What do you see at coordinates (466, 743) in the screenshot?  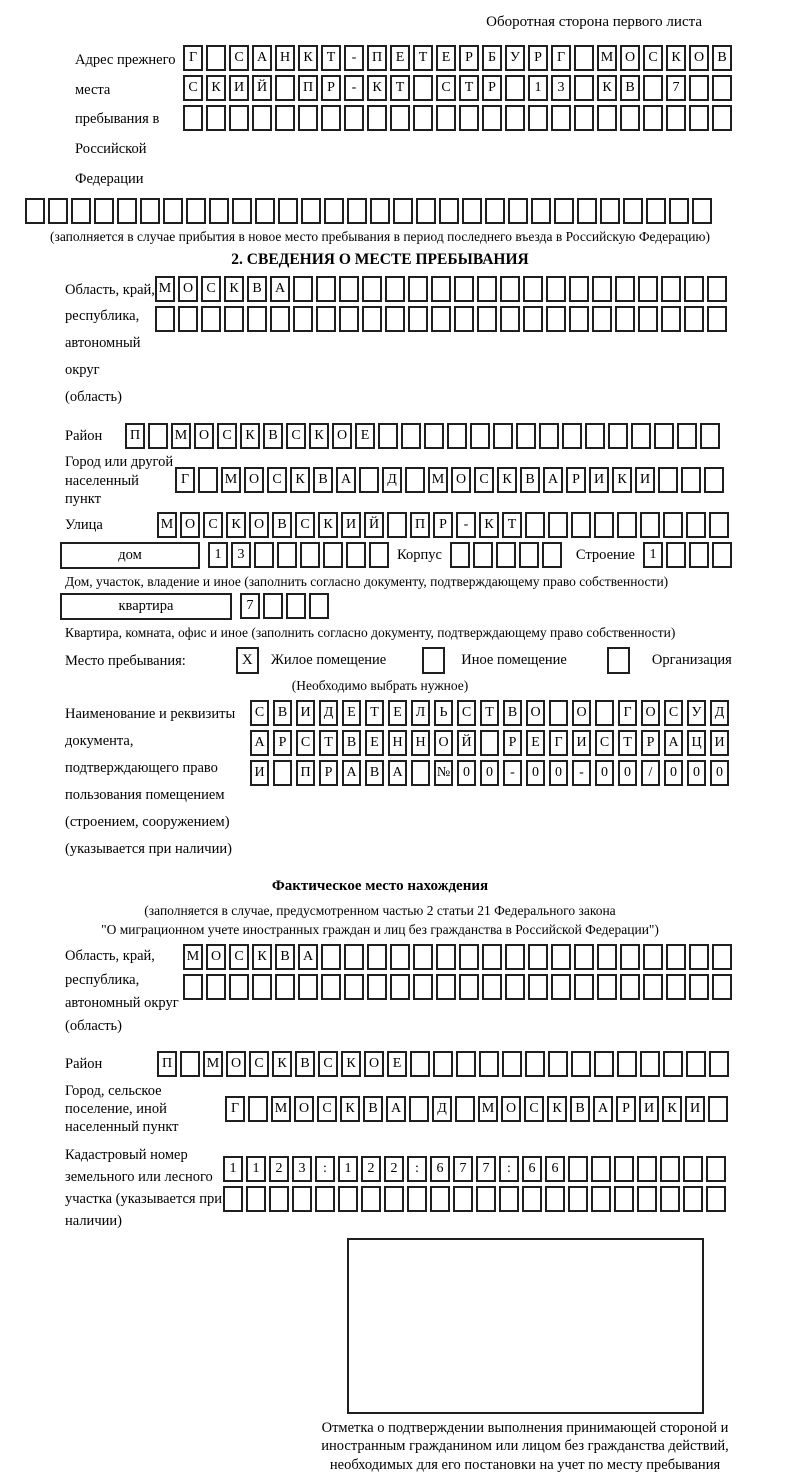 I see `char-box: Й` at bounding box center [466, 743].